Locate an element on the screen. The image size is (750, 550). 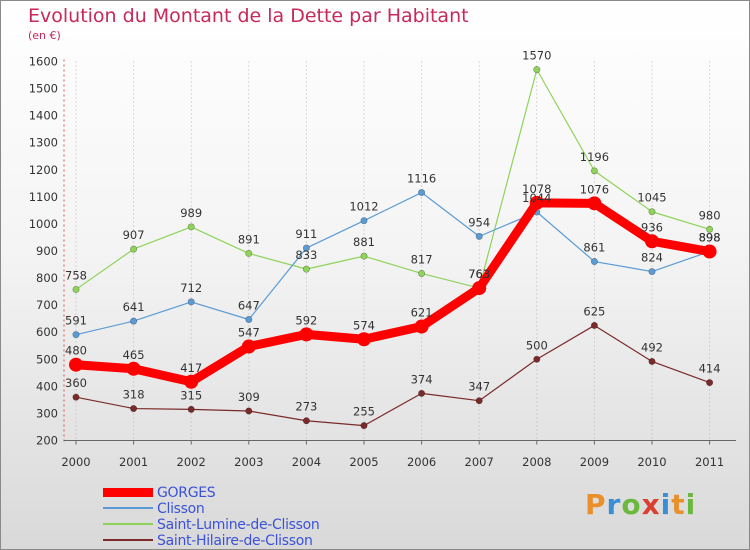
legend-label: Saint-Hilaire-de-Clisson is located at coordinates (235, 541).